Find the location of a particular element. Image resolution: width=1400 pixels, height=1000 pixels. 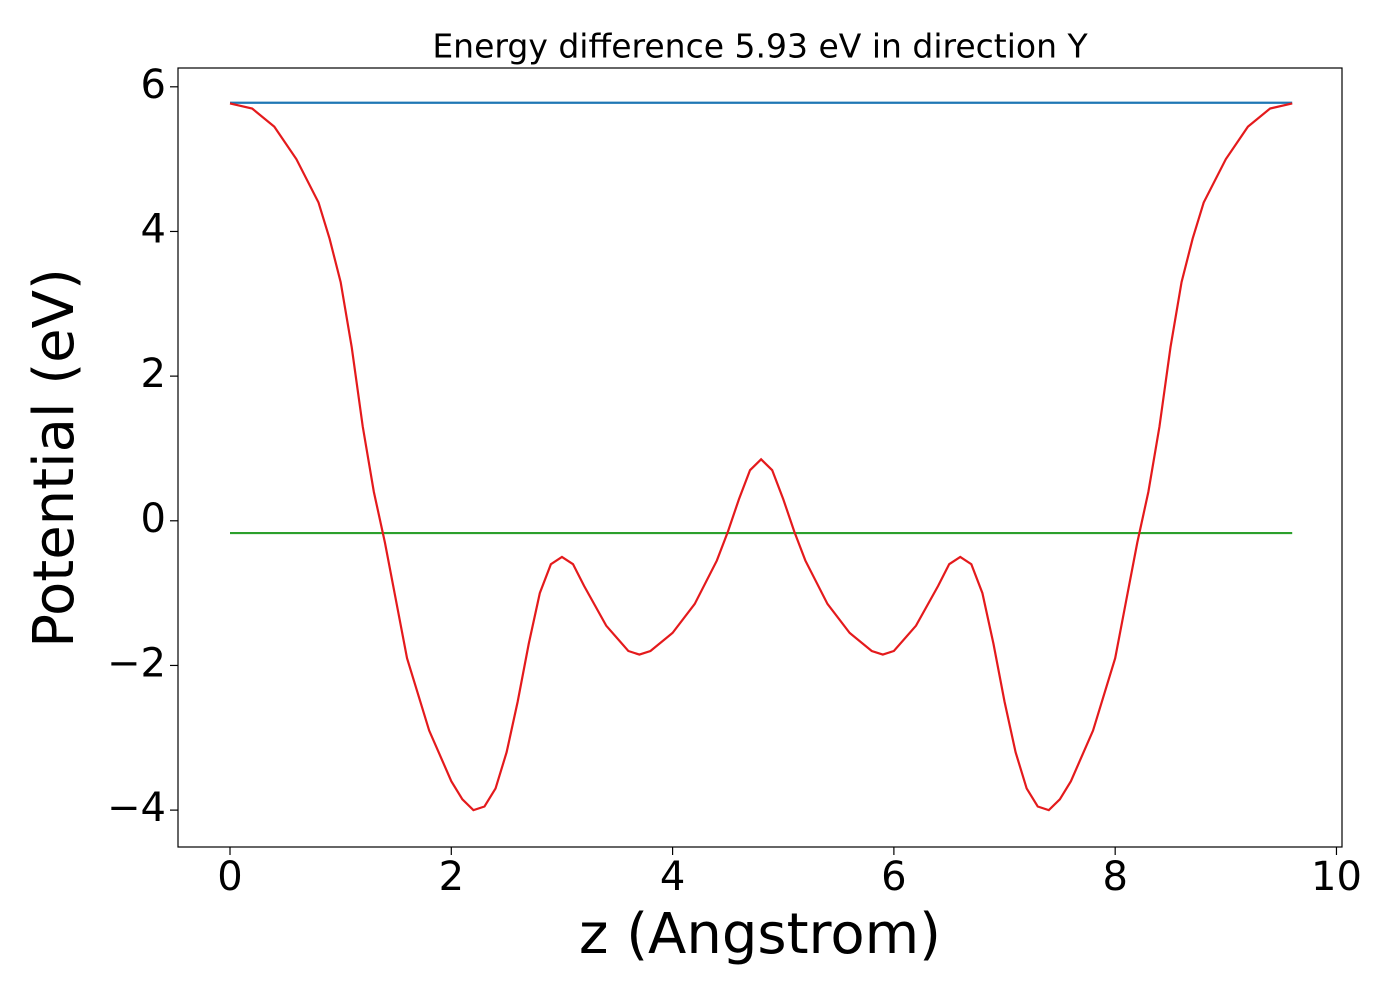

x-tick-label: 6 is located at coordinates (893, 877).